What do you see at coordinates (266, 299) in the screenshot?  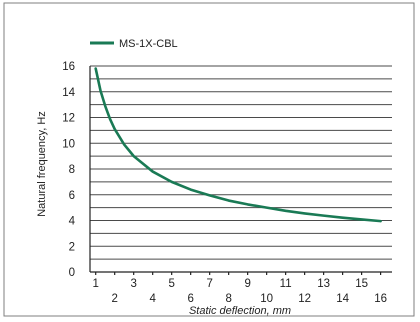 I see `x-tick-label: 10` at bounding box center [266, 299].